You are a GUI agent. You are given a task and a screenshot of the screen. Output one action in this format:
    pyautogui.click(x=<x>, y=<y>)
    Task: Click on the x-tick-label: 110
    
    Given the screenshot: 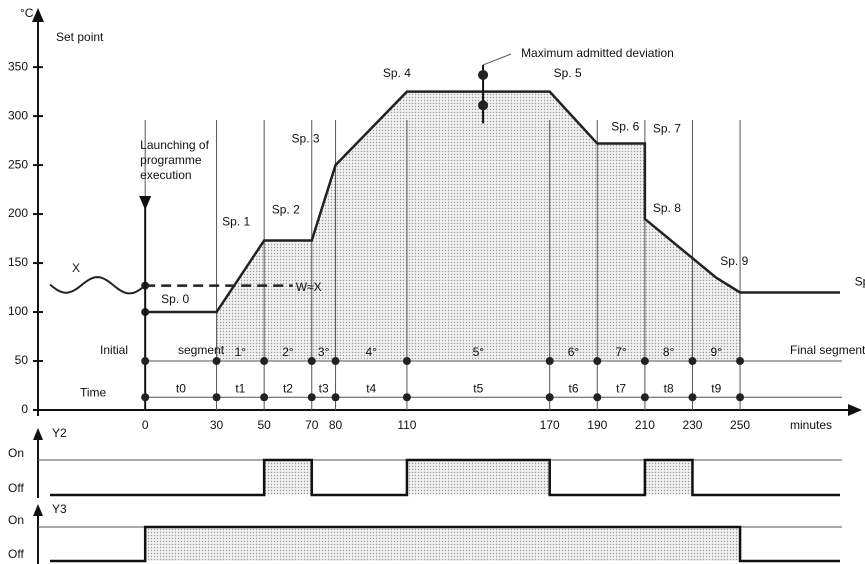 What is the action you would take?
    pyautogui.click(x=406, y=425)
    